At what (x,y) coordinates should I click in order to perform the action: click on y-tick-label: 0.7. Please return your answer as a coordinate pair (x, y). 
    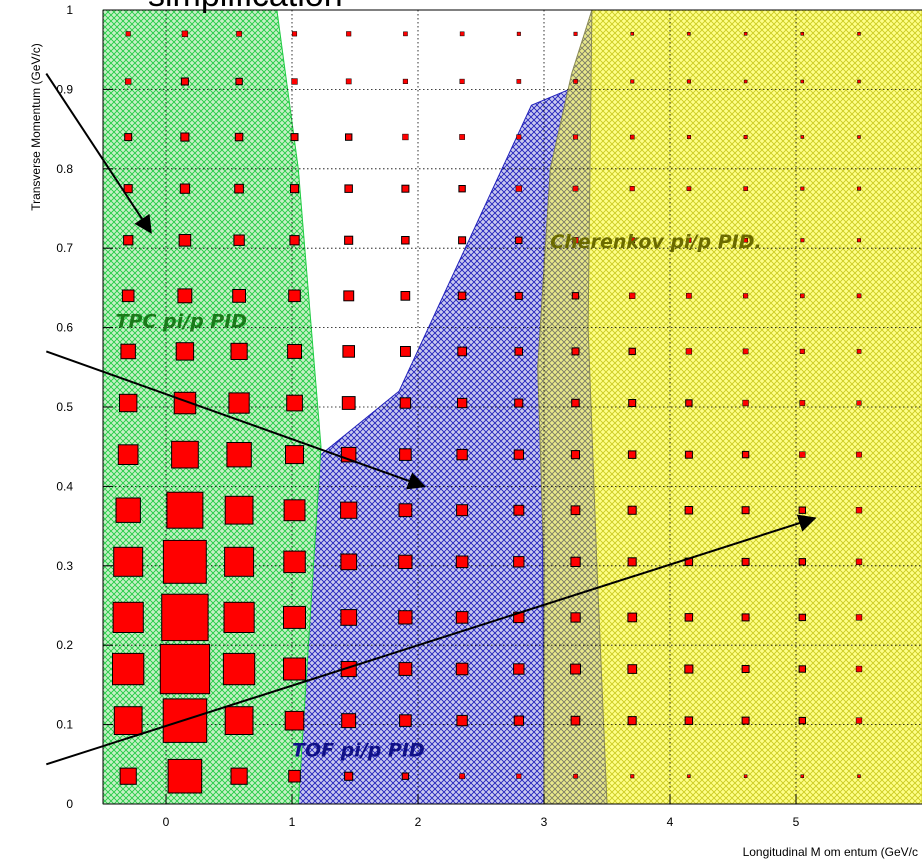
    Looking at the image, I should click on (64, 248).